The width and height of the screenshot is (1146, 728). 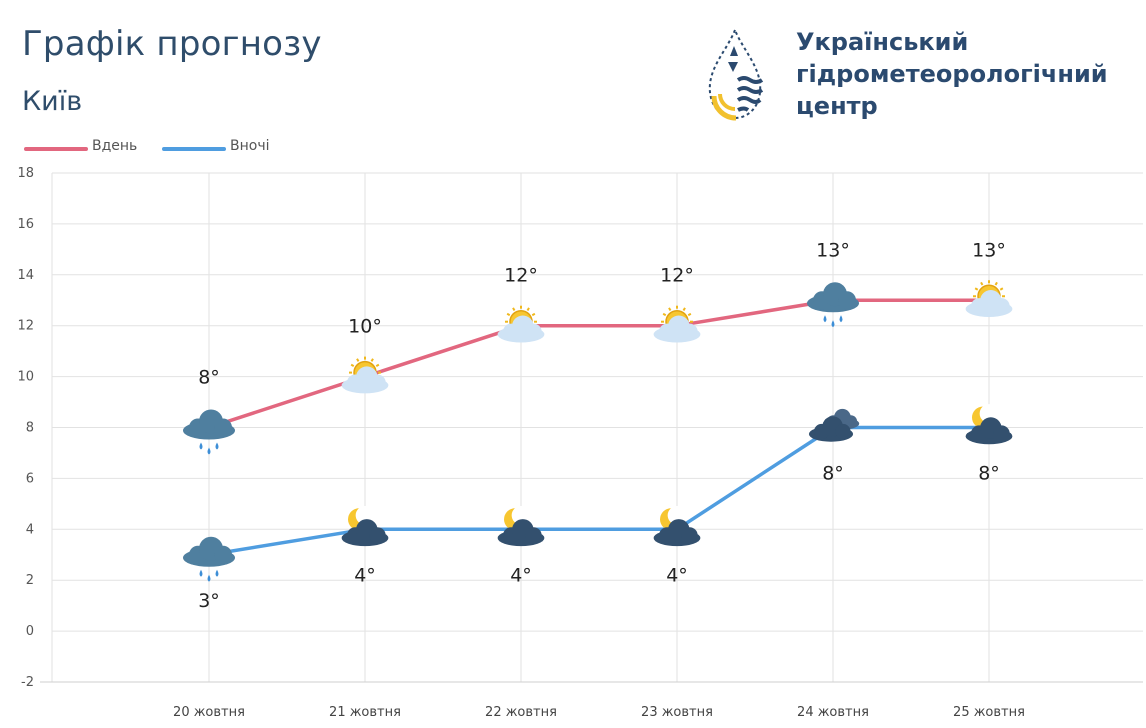 I want to click on chart-subtitle: Київ, so click(x=52, y=101).